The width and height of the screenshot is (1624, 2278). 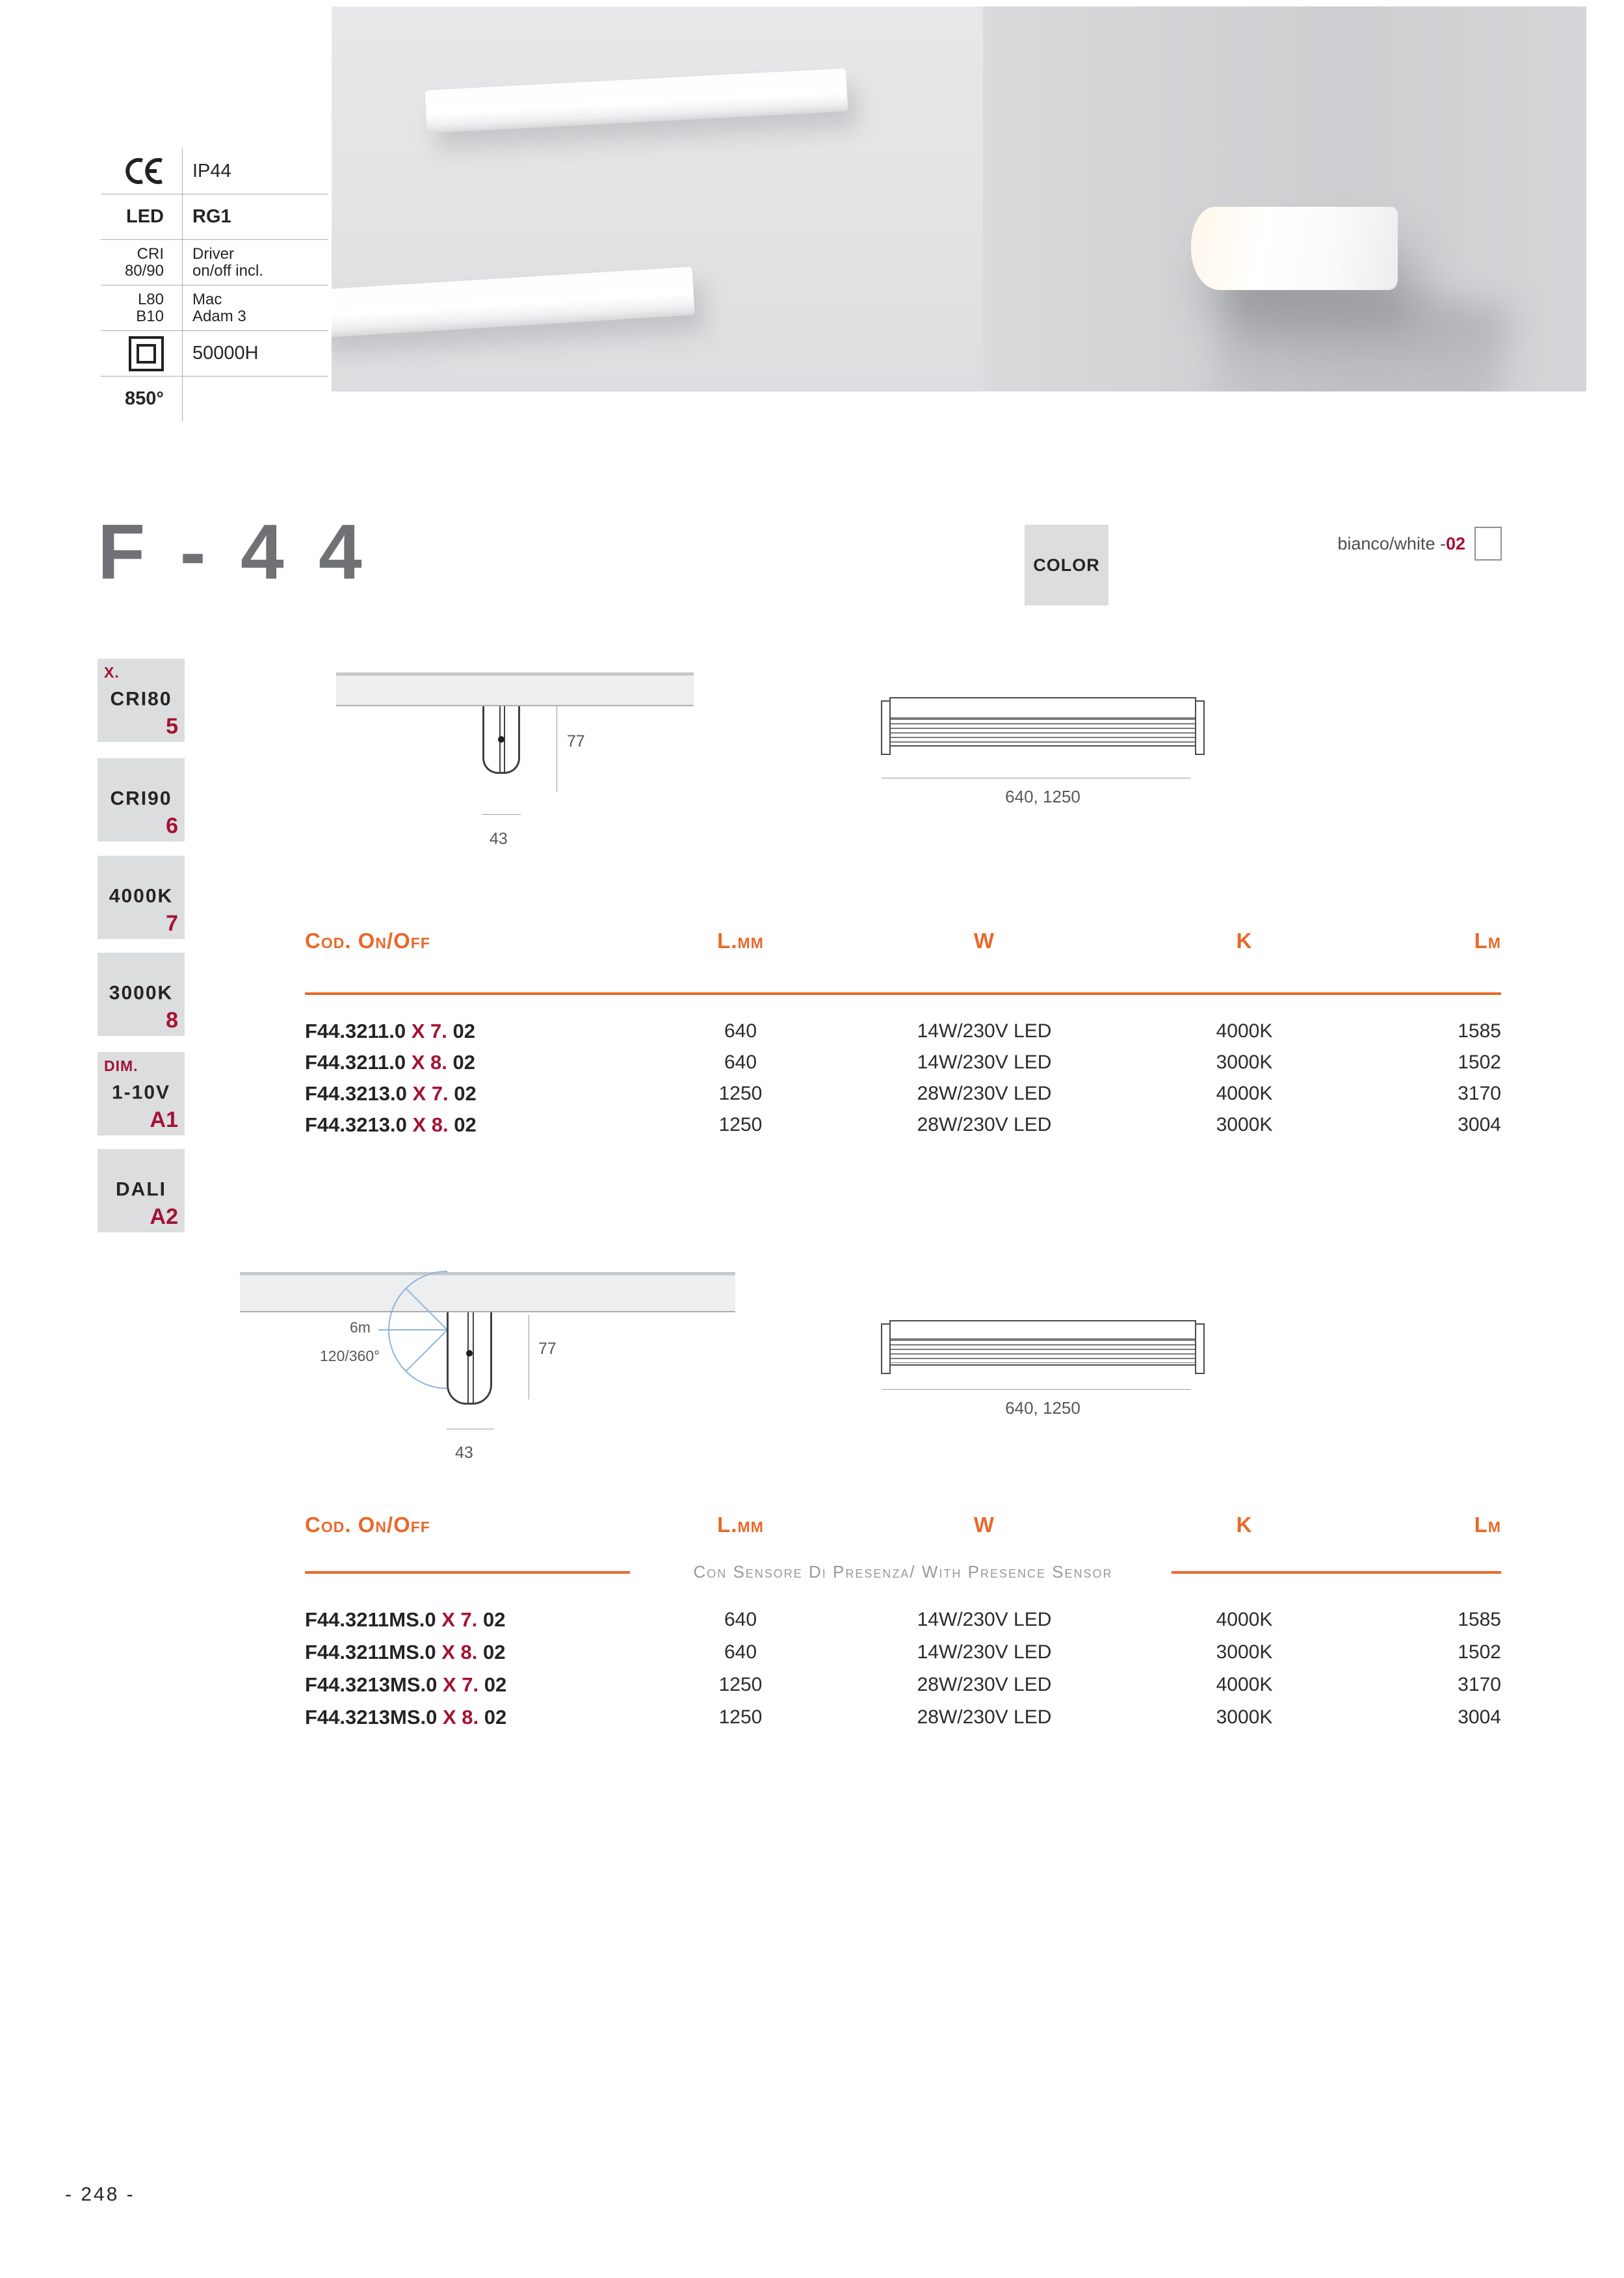 I want to click on sidebar-label: CRI80, so click(x=141, y=699).